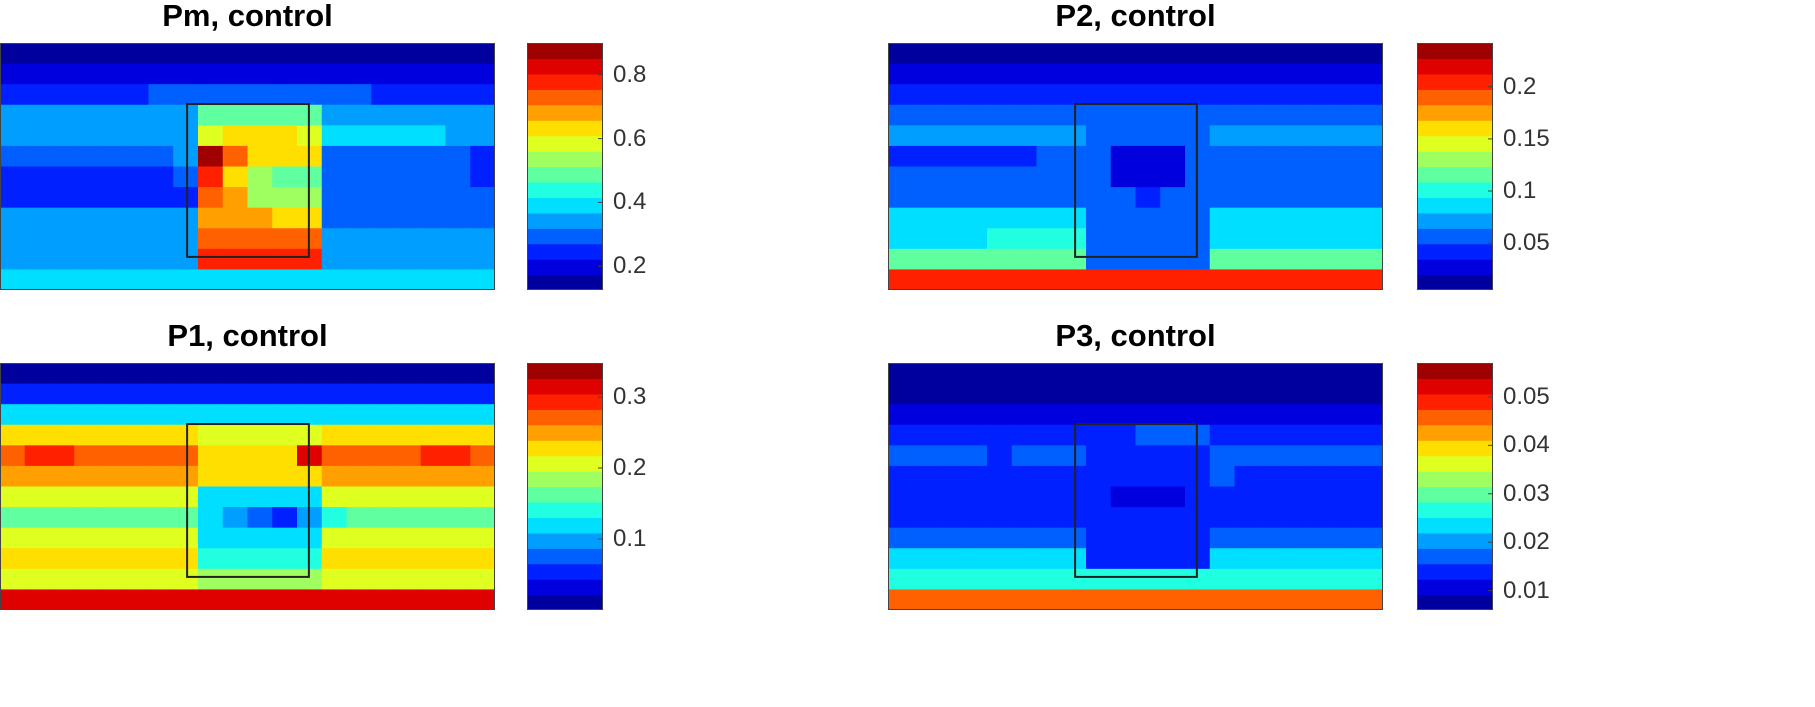 This screenshot has height=707, width=1815. I want to click on colorbar-frame, so click(1455, 166).